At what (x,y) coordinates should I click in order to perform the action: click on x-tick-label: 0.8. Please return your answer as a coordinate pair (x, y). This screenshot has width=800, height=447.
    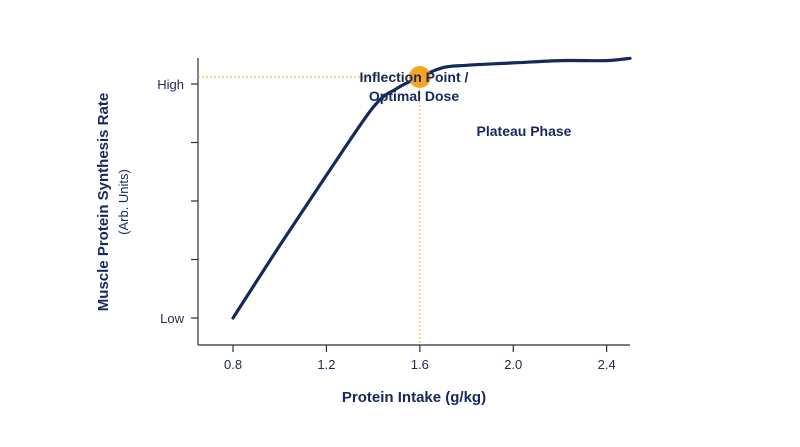
    Looking at the image, I should click on (233, 364).